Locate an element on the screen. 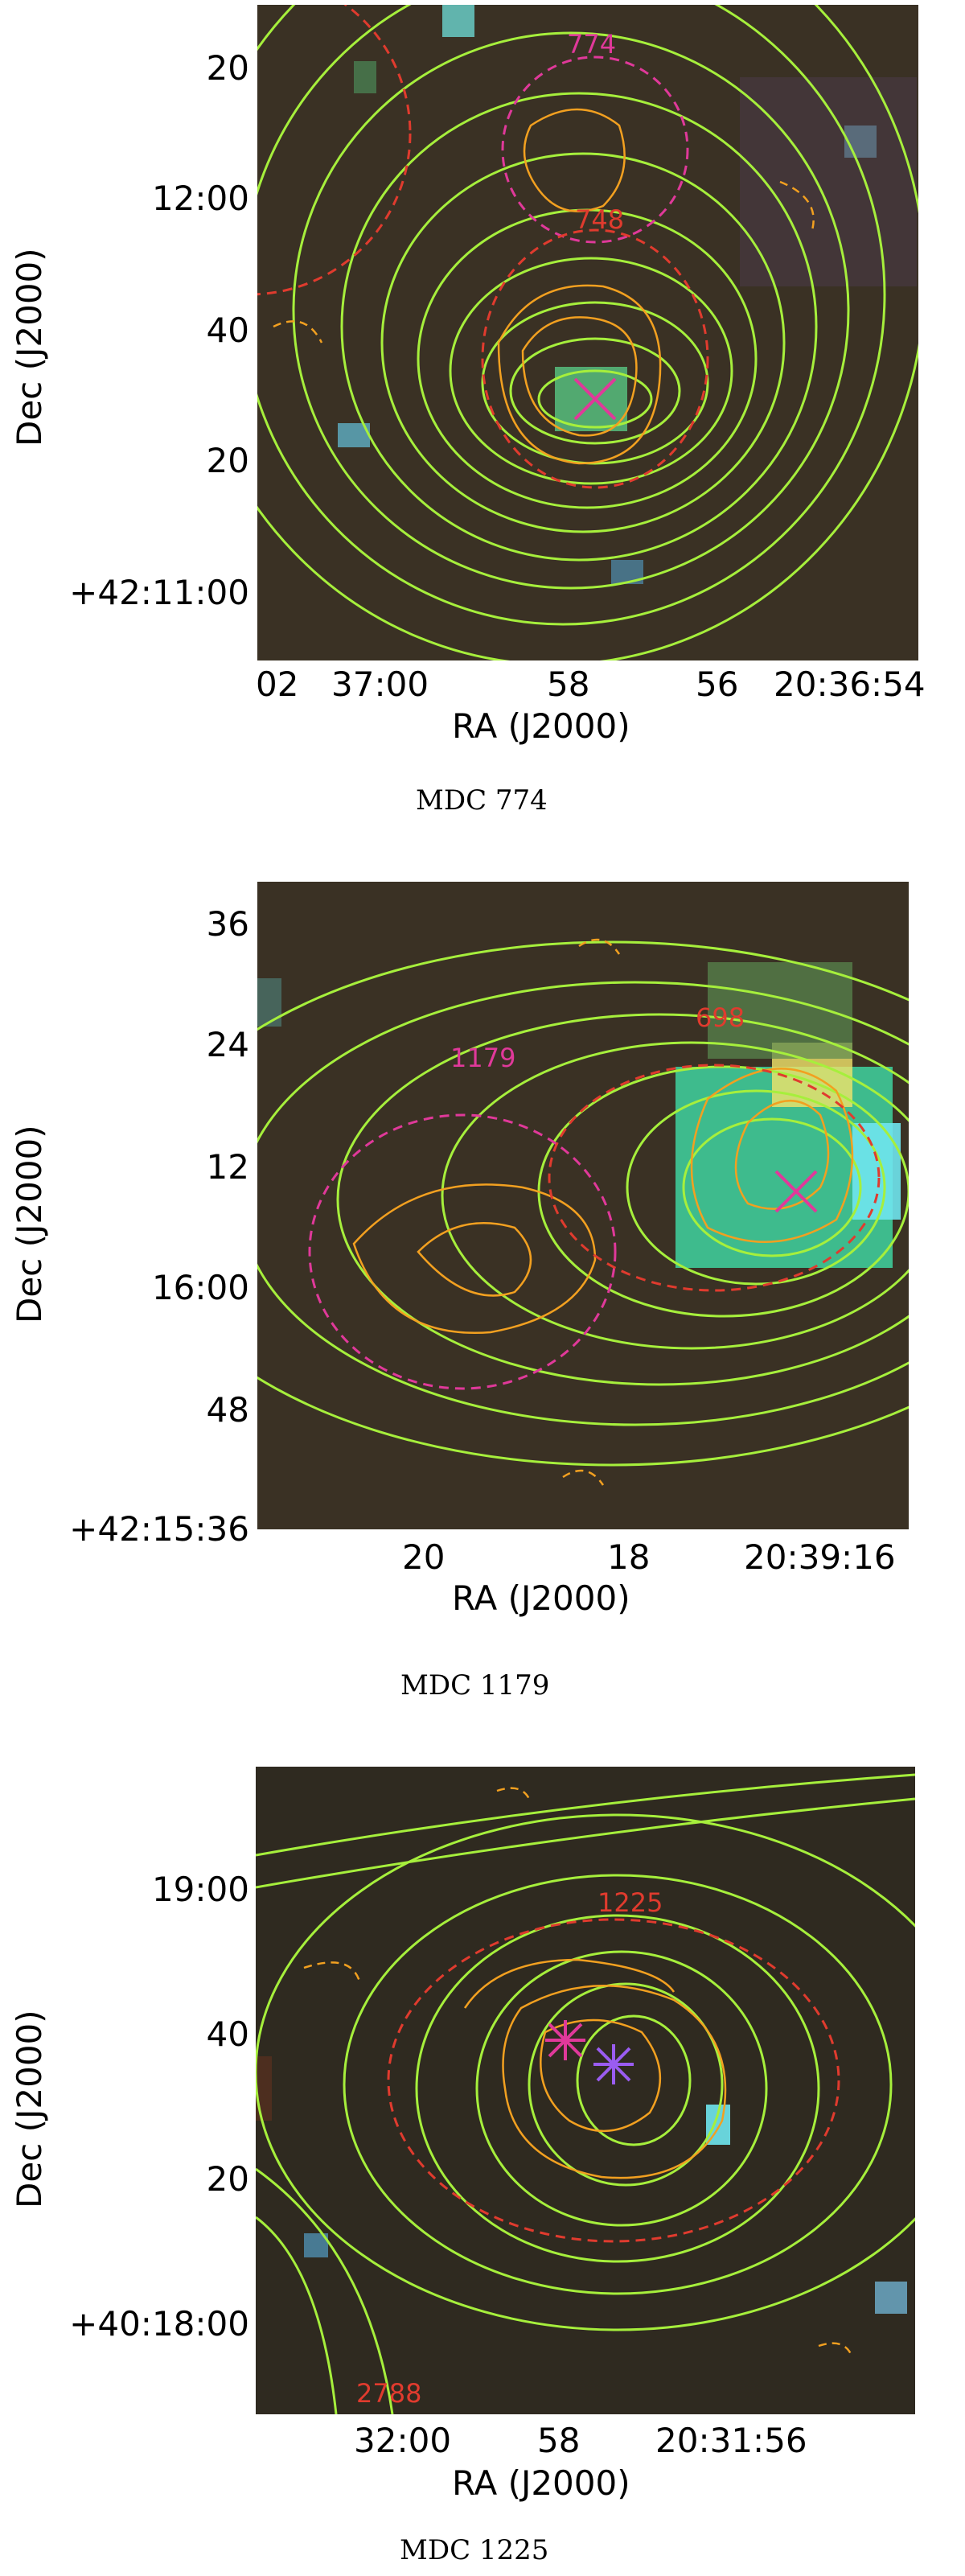  dec-tick: 19:00 is located at coordinates (200, 1889).